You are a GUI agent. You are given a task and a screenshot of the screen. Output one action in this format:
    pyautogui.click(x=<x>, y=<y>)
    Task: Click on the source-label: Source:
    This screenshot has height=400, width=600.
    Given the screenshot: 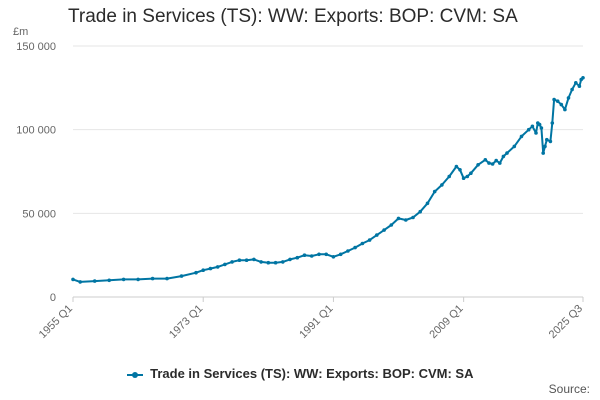 What is the action you would take?
    pyautogui.click(x=569, y=389)
    